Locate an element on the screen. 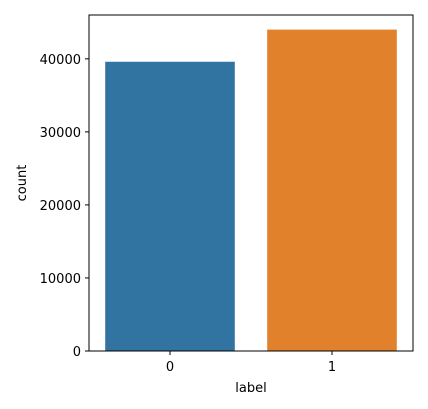 The height and width of the screenshot is (409, 428). y-axis: 0 10000 20000 30000 40000 is located at coordinates (64, 206).